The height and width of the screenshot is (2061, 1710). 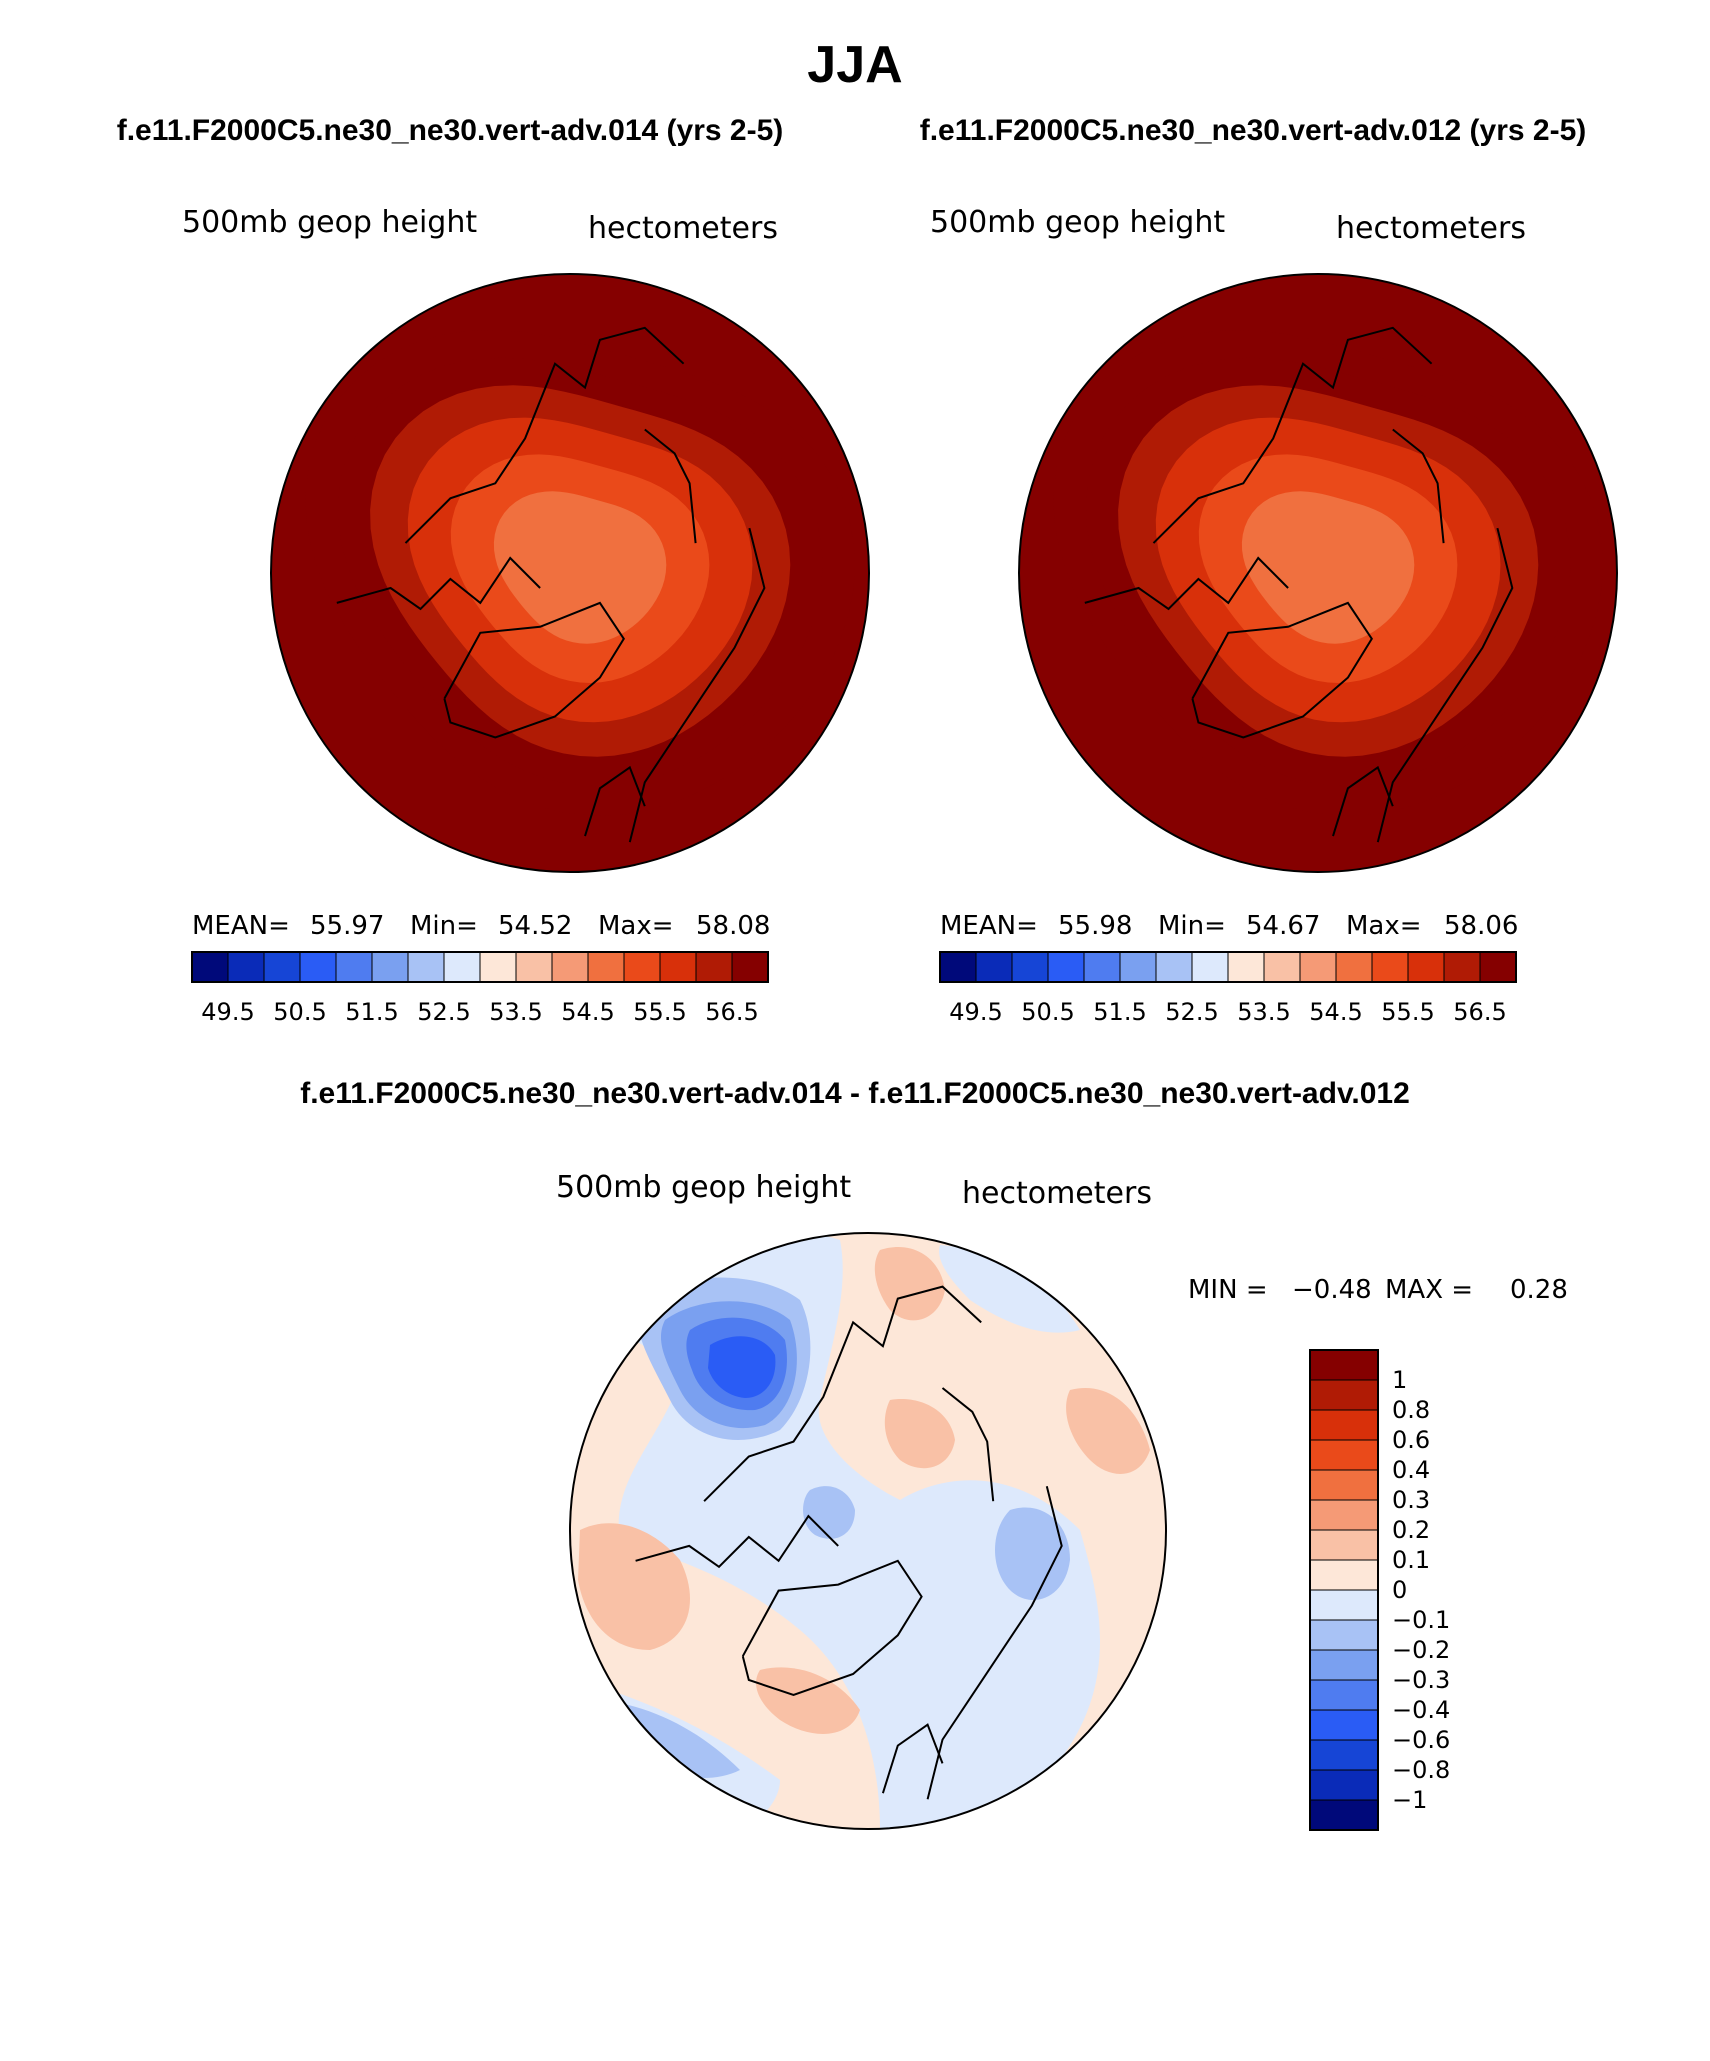 What do you see at coordinates (1411, 1440) in the screenshot?
I see `diff-colorbar-tick: 0.6` at bounding box center [1411, 1440].